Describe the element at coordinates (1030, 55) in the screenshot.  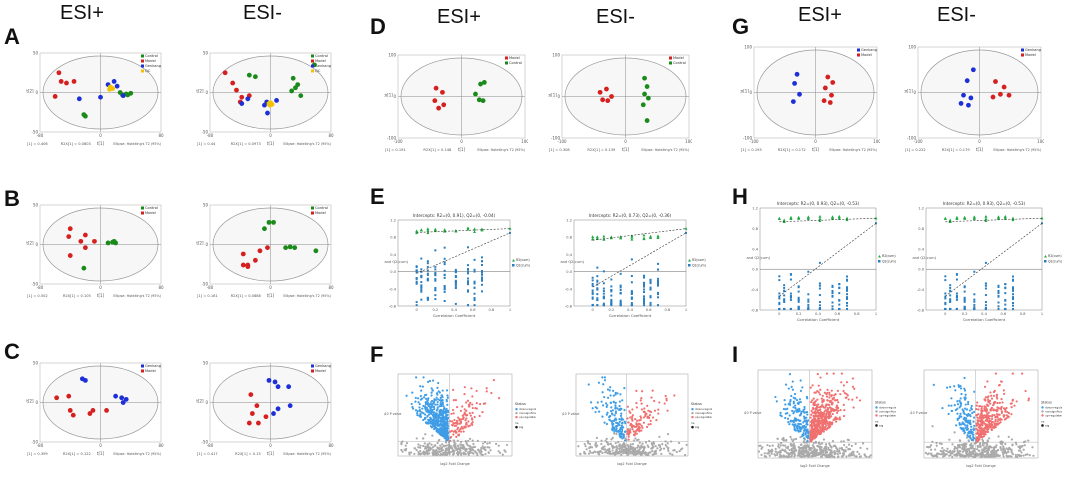
I see `legend-label-model: Model` at that location.